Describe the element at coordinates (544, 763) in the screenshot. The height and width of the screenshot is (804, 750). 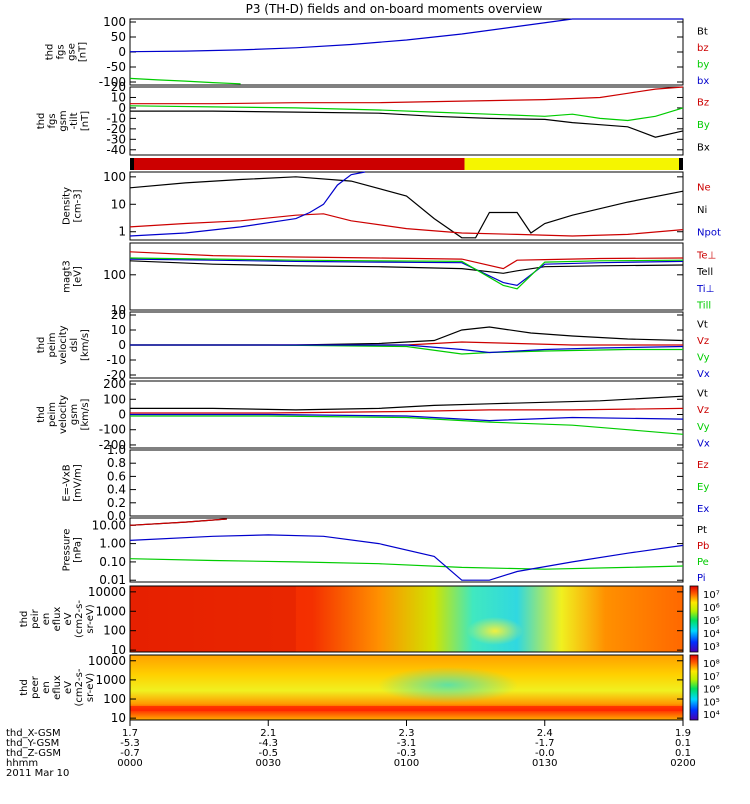
I see `x-tick-value: 0130` at that location.